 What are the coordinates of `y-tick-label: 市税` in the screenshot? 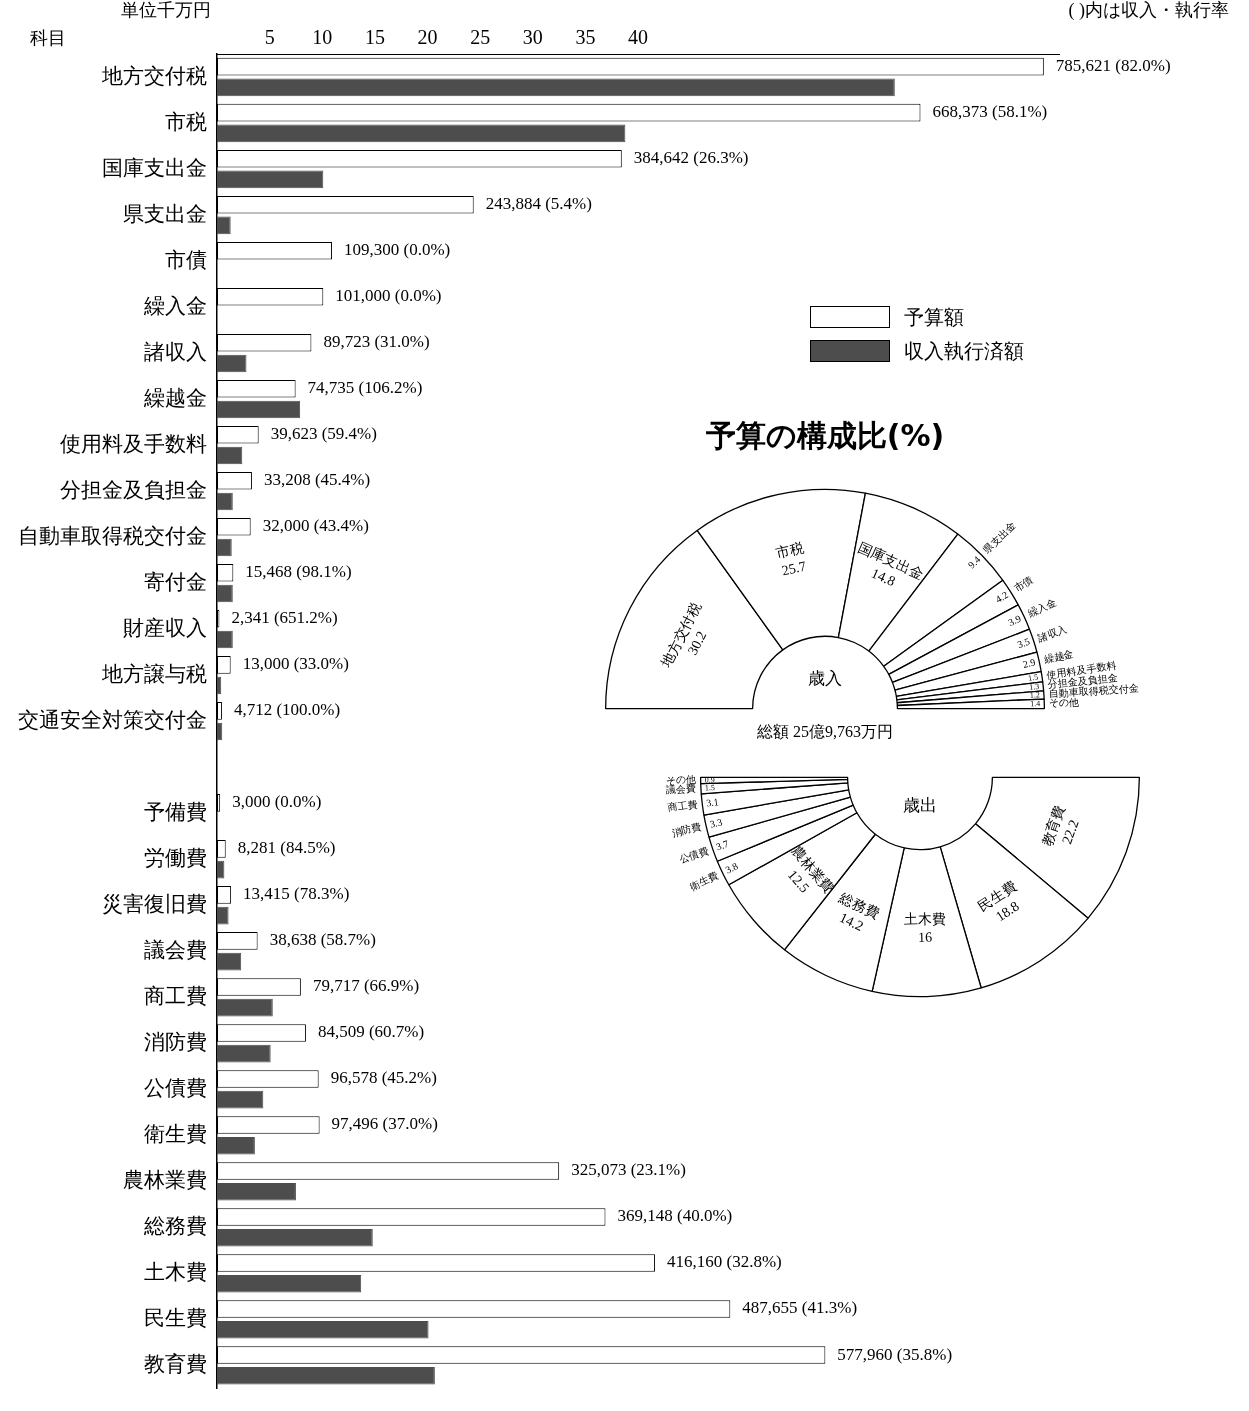 It's located at (186, 121).